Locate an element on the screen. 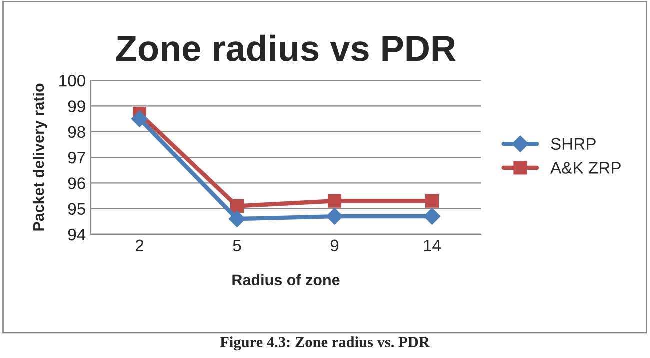  y-axis-title: Packet delivery ratio is located at coordinates (40, 157).